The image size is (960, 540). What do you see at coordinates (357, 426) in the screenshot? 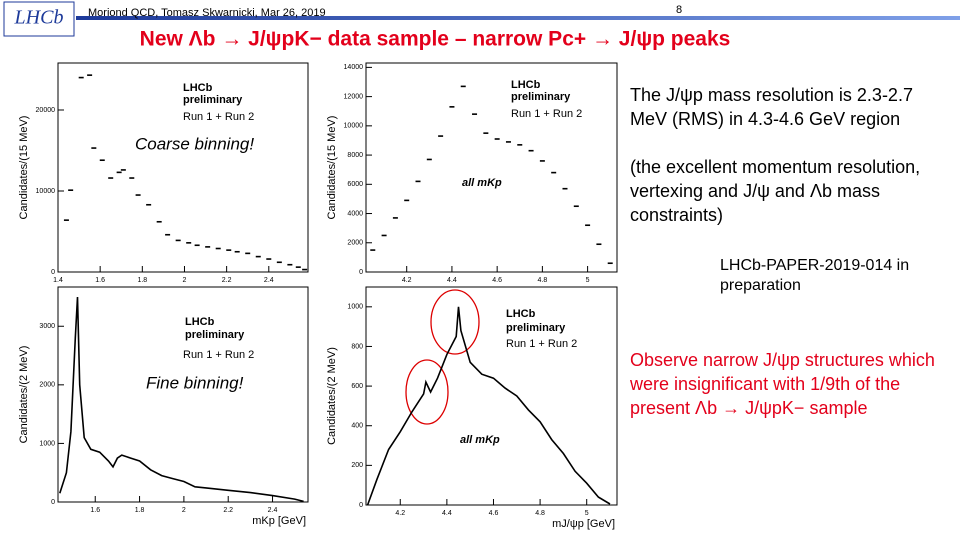
I see `y-tick-label: 400` at bounding box center [357, 426].